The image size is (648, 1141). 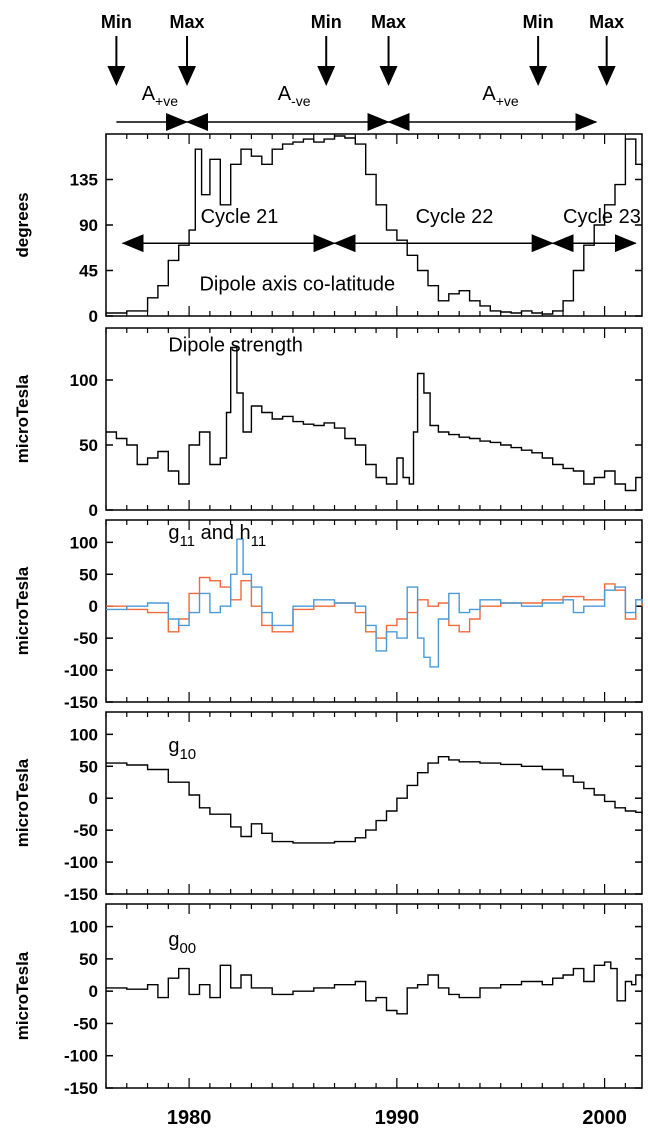 I want to click on polarity-label: A-ve, so click(x=294, y=96).